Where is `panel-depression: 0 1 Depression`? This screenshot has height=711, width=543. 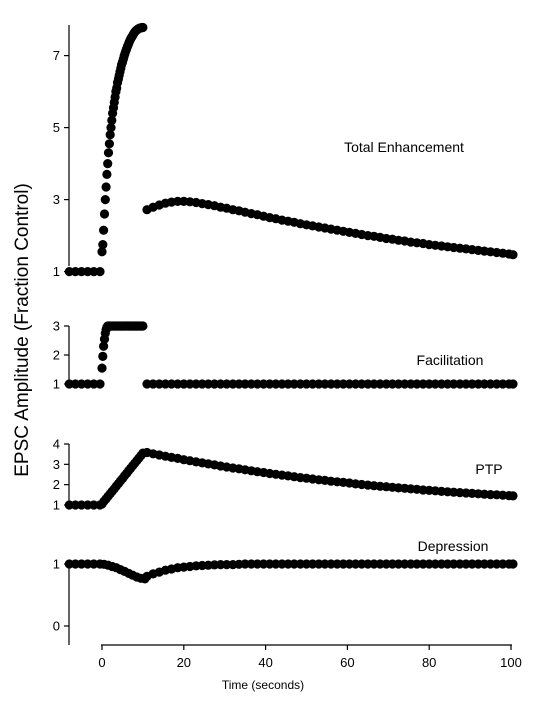 panel-depression: 0 1 Depression is located at coordinates (285, 591).